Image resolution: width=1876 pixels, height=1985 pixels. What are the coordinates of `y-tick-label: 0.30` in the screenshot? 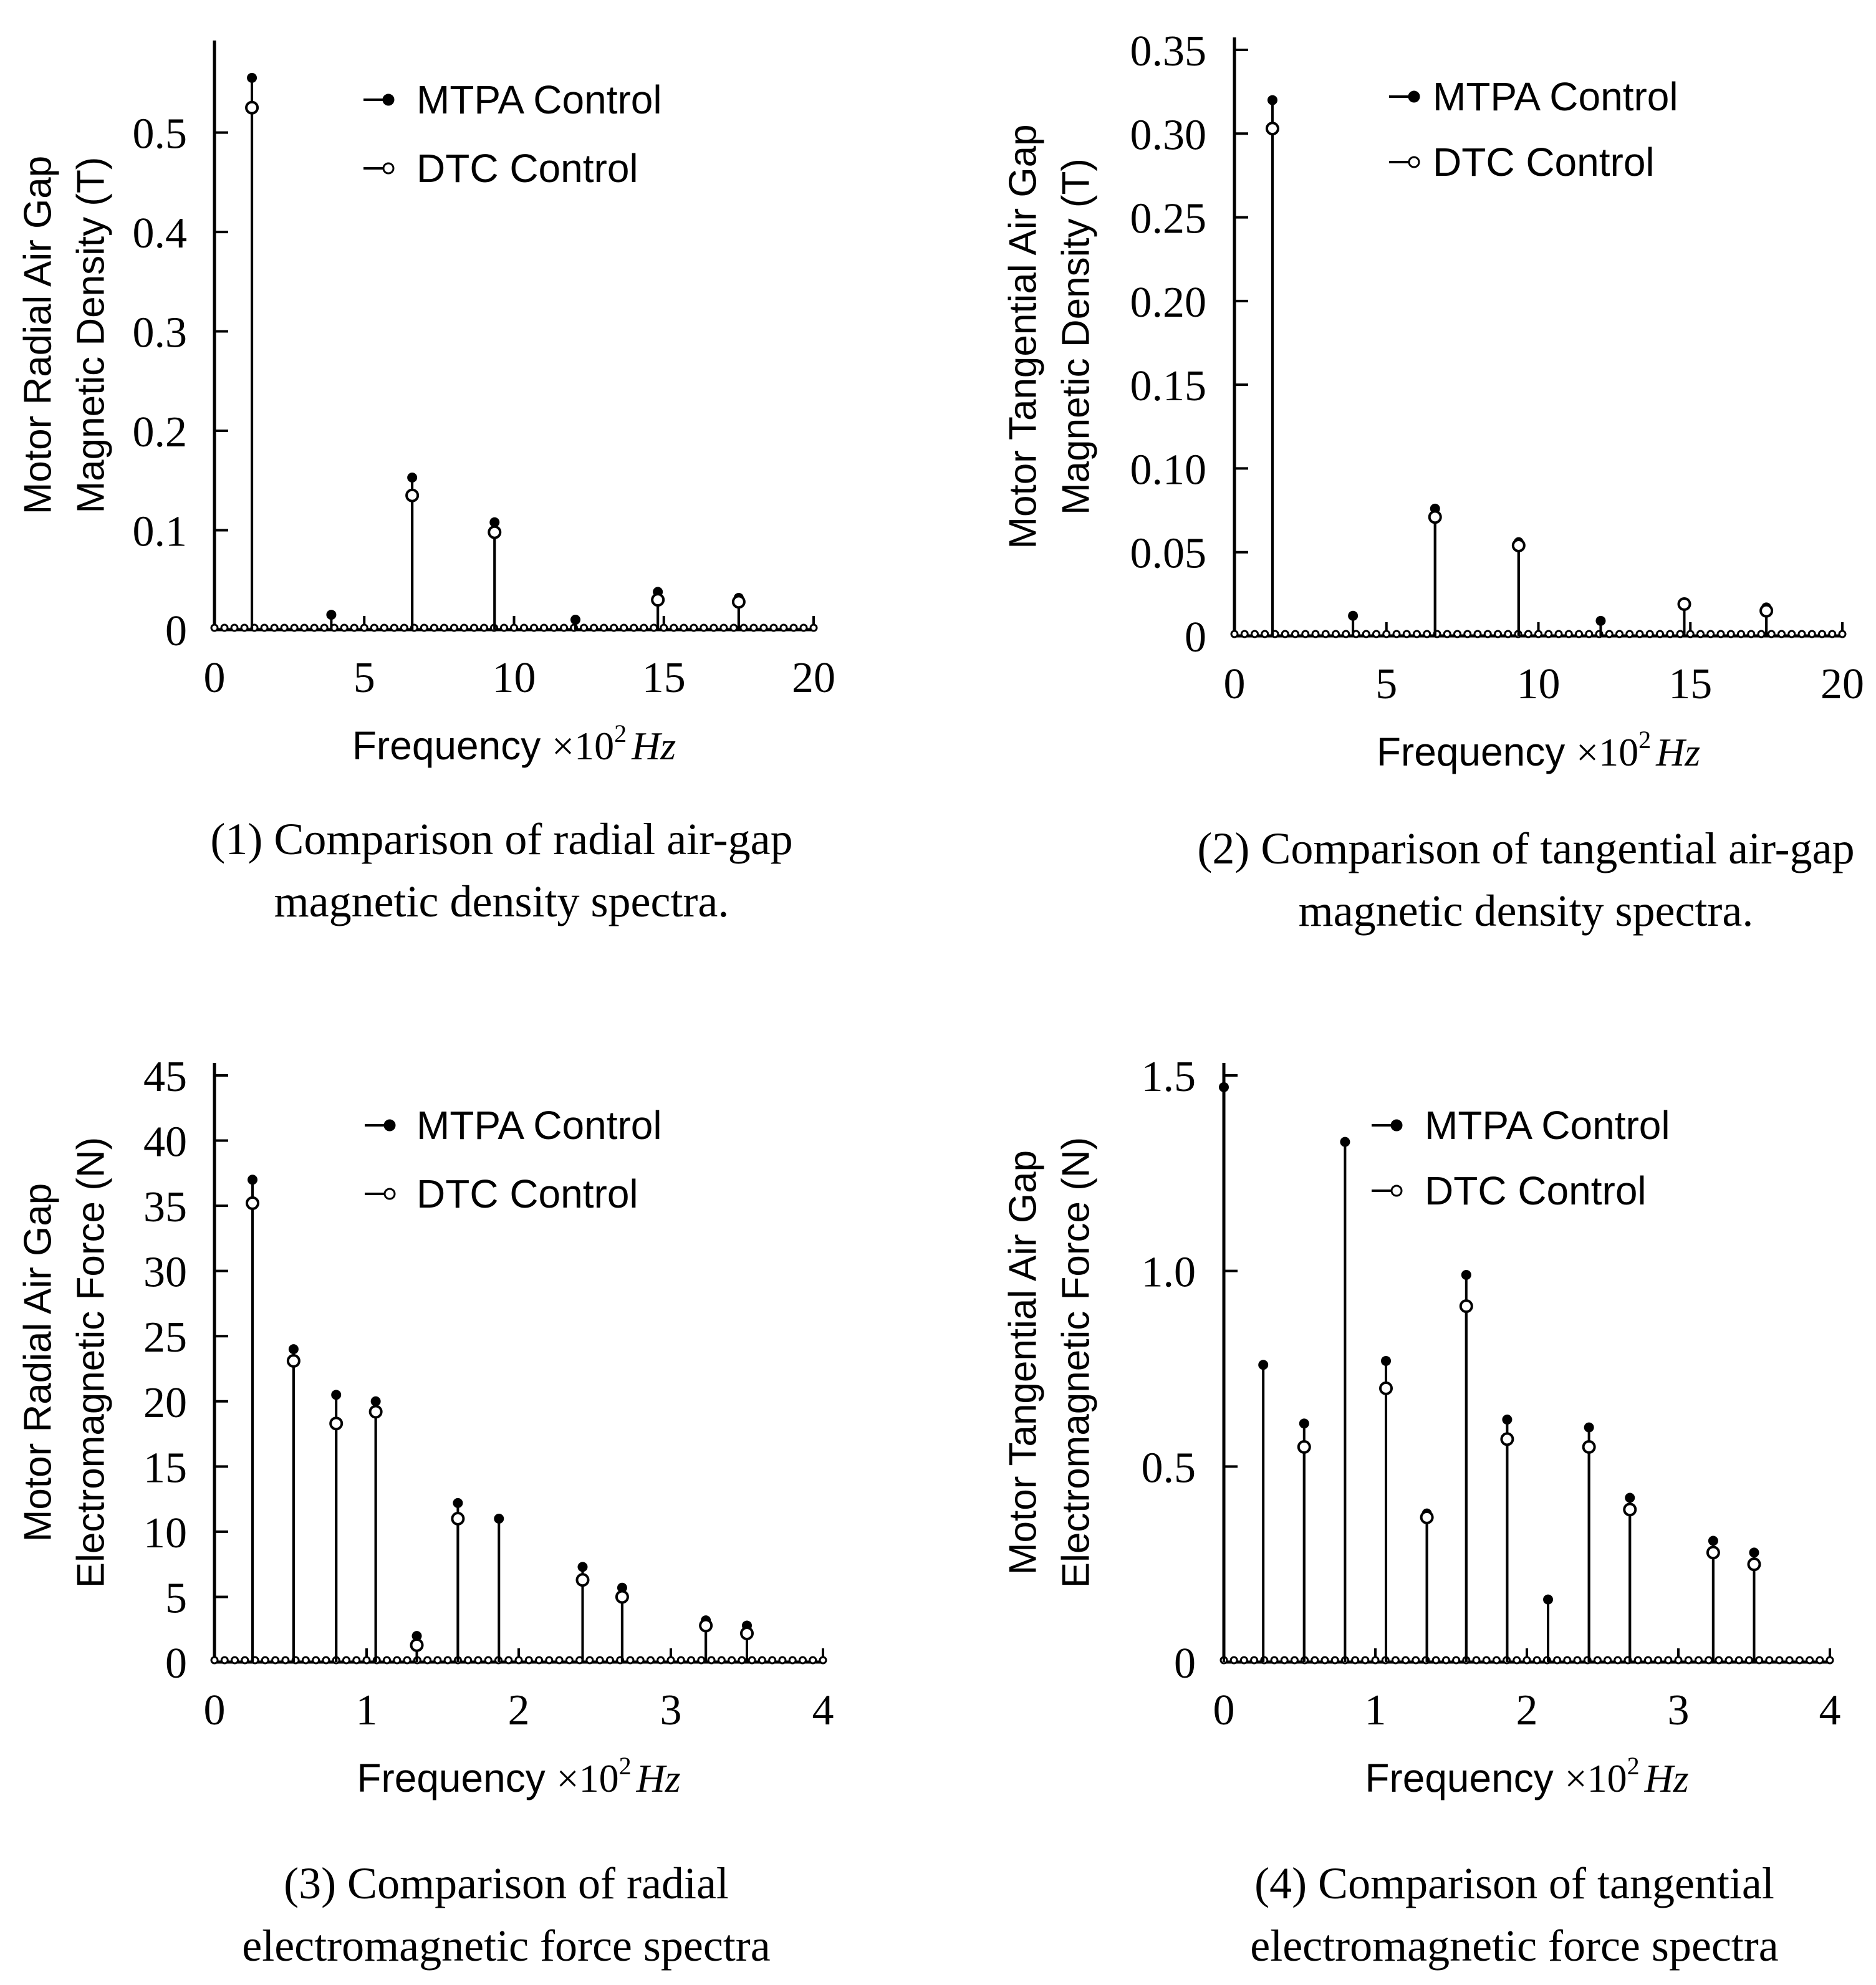 It's located at (1169, 135).